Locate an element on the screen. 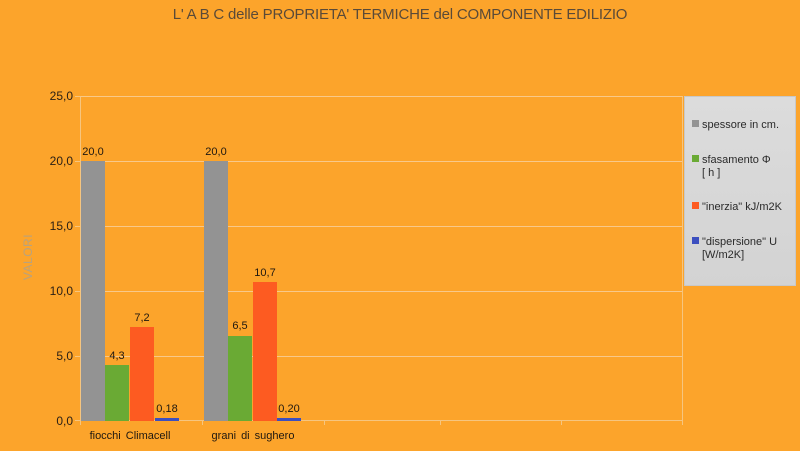  bar-sfasamento-climacell is located at coordinates (117, 393).